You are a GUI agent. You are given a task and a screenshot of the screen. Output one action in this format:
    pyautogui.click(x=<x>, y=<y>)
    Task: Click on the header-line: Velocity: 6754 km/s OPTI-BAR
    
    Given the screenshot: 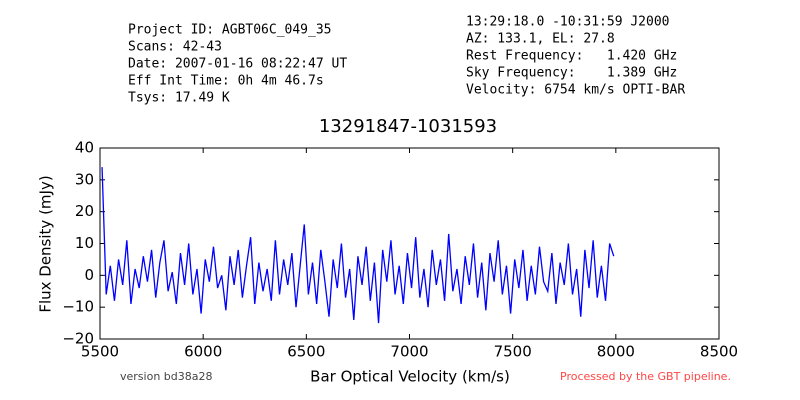 What is the action you would take?
    pyautogui.click(x=575, y=90)
    